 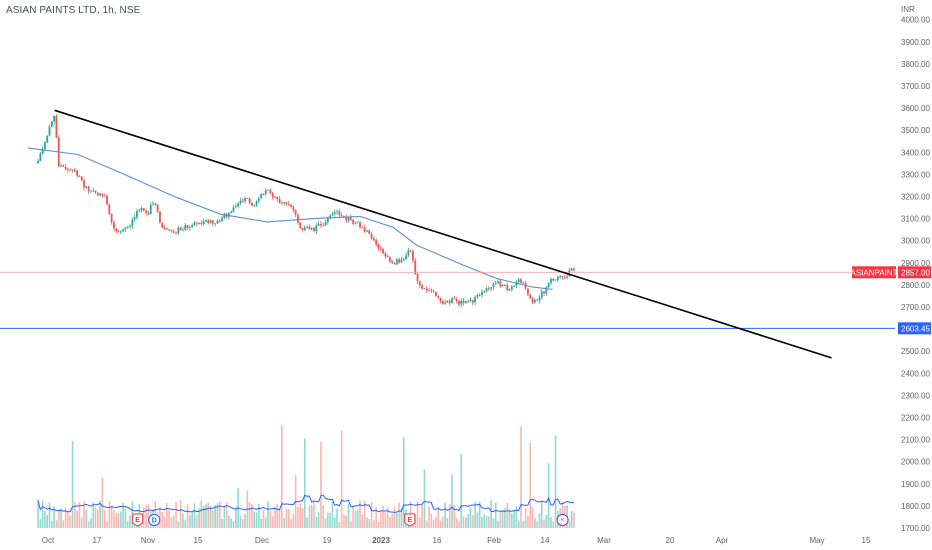 I want to click on y-tick-label: 3400.00, so click(x=915, y=152).